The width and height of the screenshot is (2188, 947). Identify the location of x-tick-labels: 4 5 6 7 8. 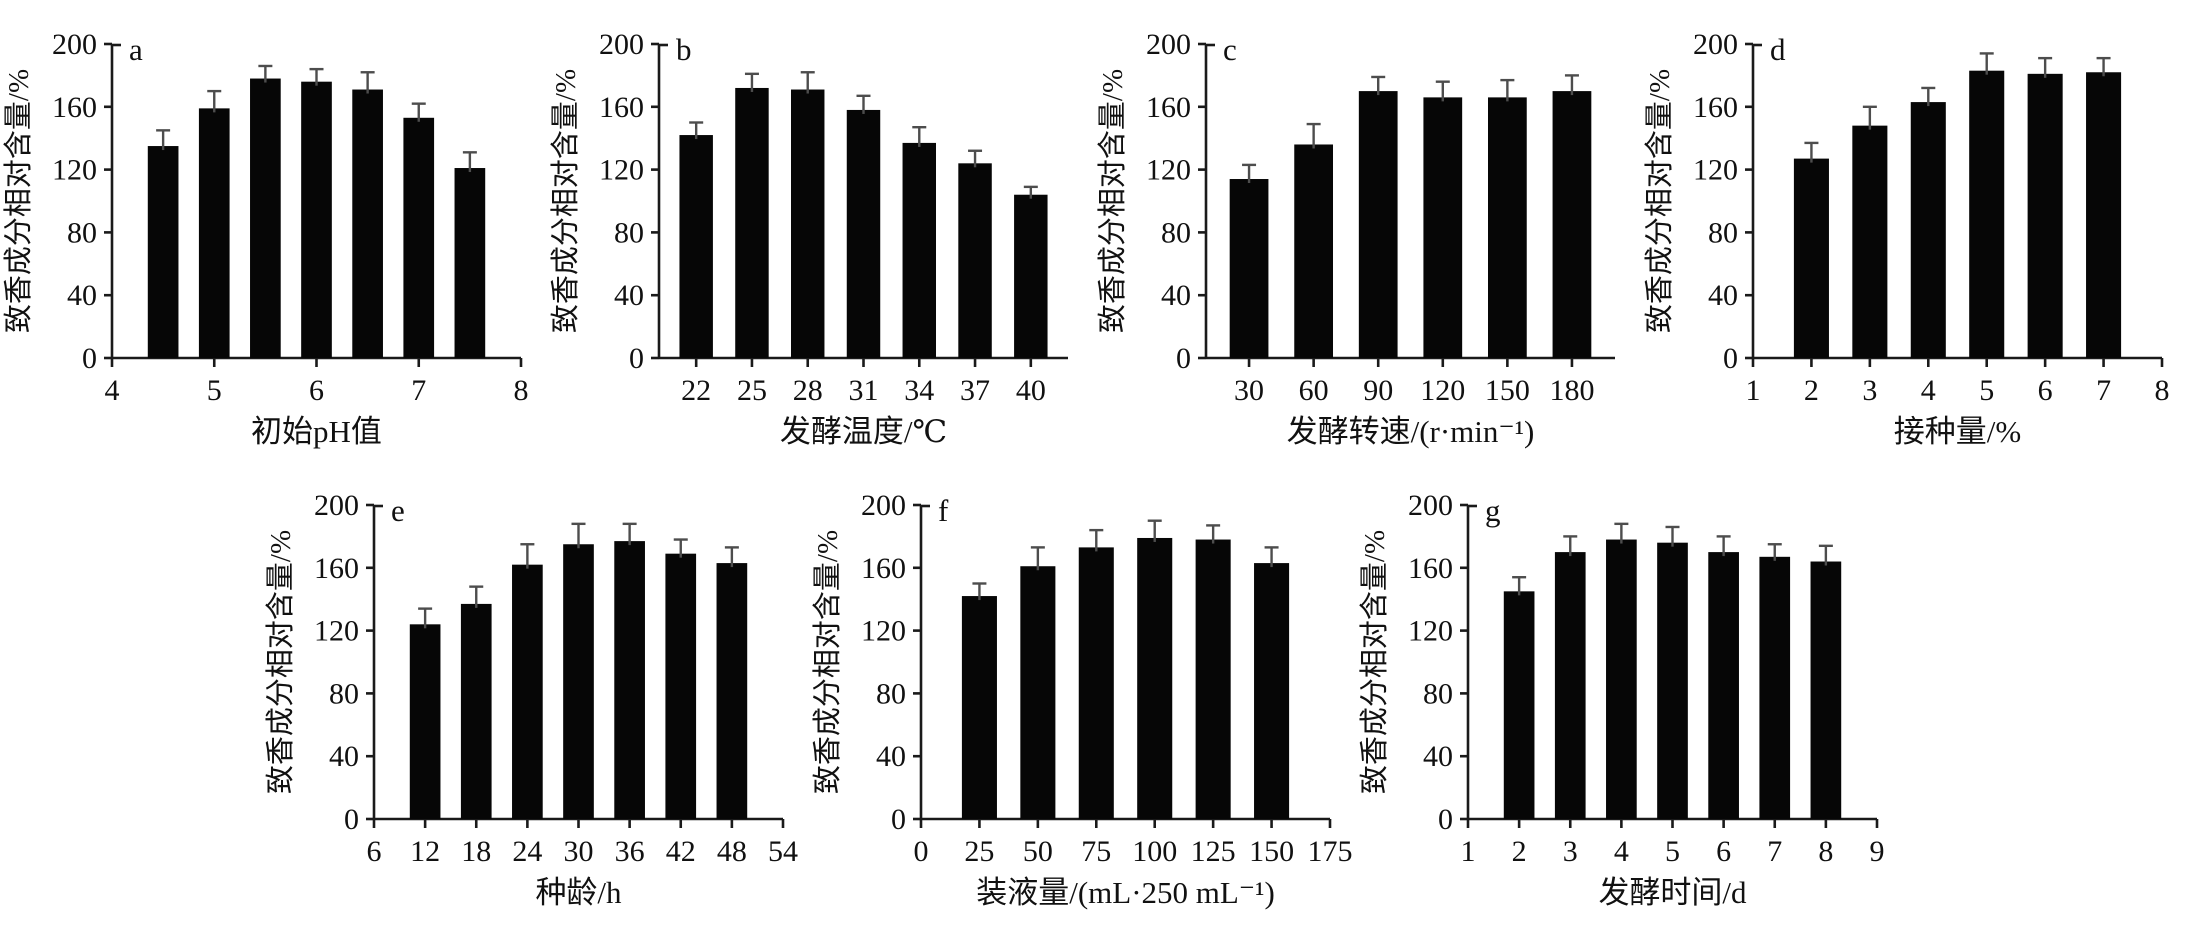
(317, 390).